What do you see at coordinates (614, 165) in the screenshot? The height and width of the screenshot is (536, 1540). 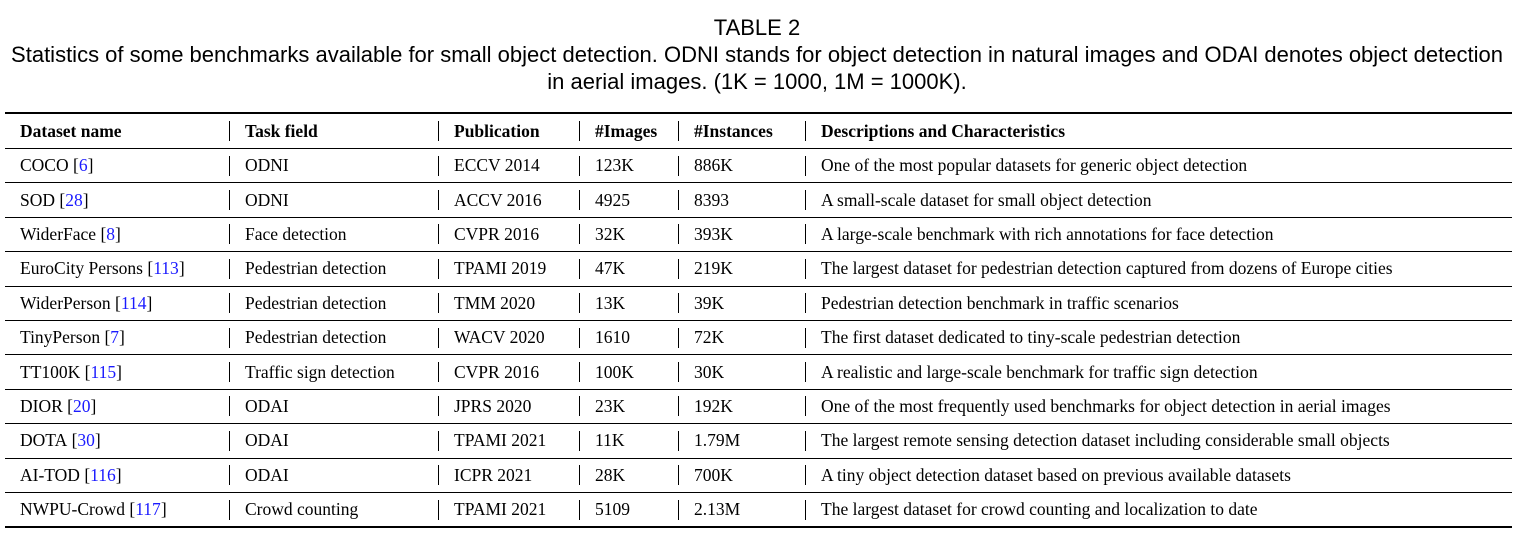 I see `images-value: 123K` at bounding box center [614, 165].